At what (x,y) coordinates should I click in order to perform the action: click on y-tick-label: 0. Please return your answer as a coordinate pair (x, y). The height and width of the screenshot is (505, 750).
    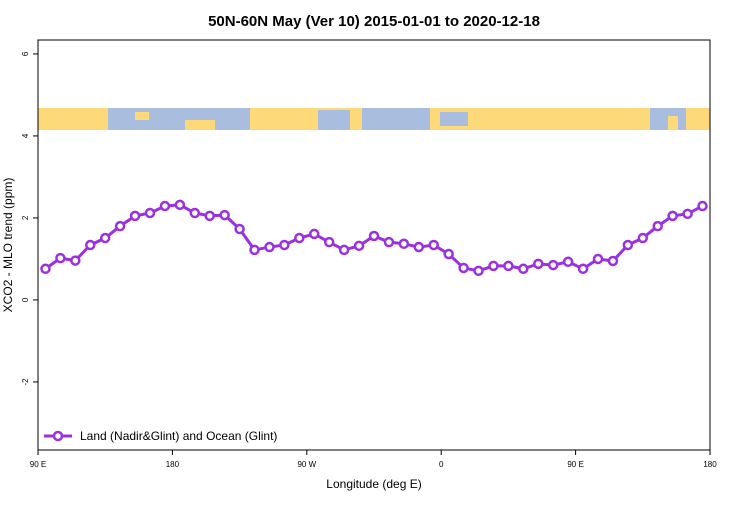
    Looking at the image, I should click on (25, 299).